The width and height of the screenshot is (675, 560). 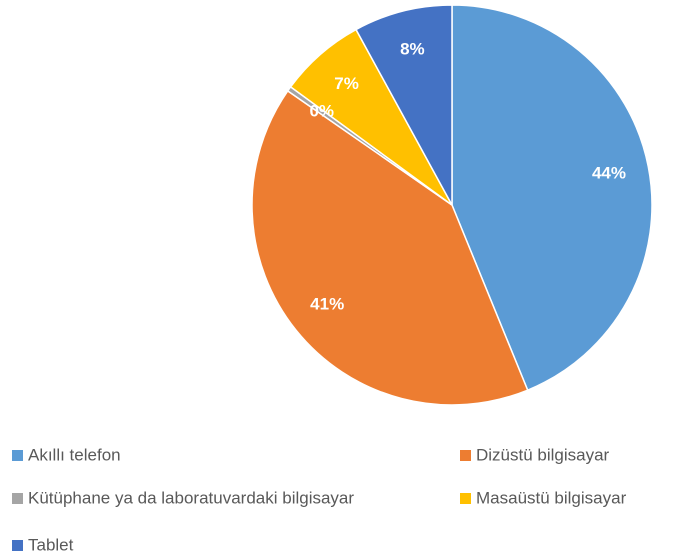 What do you see at coordinates (346, 83) in the screenshot?
I see `data-label: 7%` at bounding box center [346, 83].